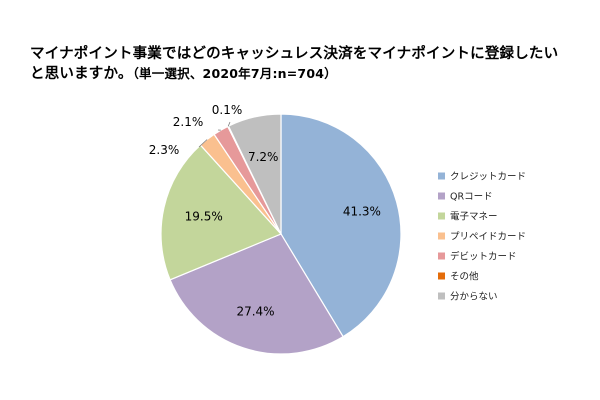 This screenshot has width=600, height=400. I want to click on legend-label-2: QRコード, so click(471, 197).